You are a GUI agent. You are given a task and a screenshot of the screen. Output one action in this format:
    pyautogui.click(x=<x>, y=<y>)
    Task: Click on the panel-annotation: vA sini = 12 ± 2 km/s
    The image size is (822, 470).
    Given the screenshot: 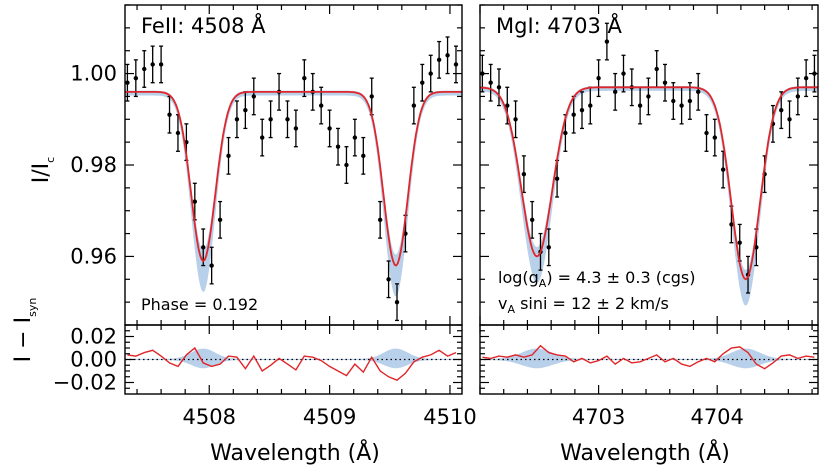 What is the action you would take?
    pyautogui.click(x=583, y=305)
    